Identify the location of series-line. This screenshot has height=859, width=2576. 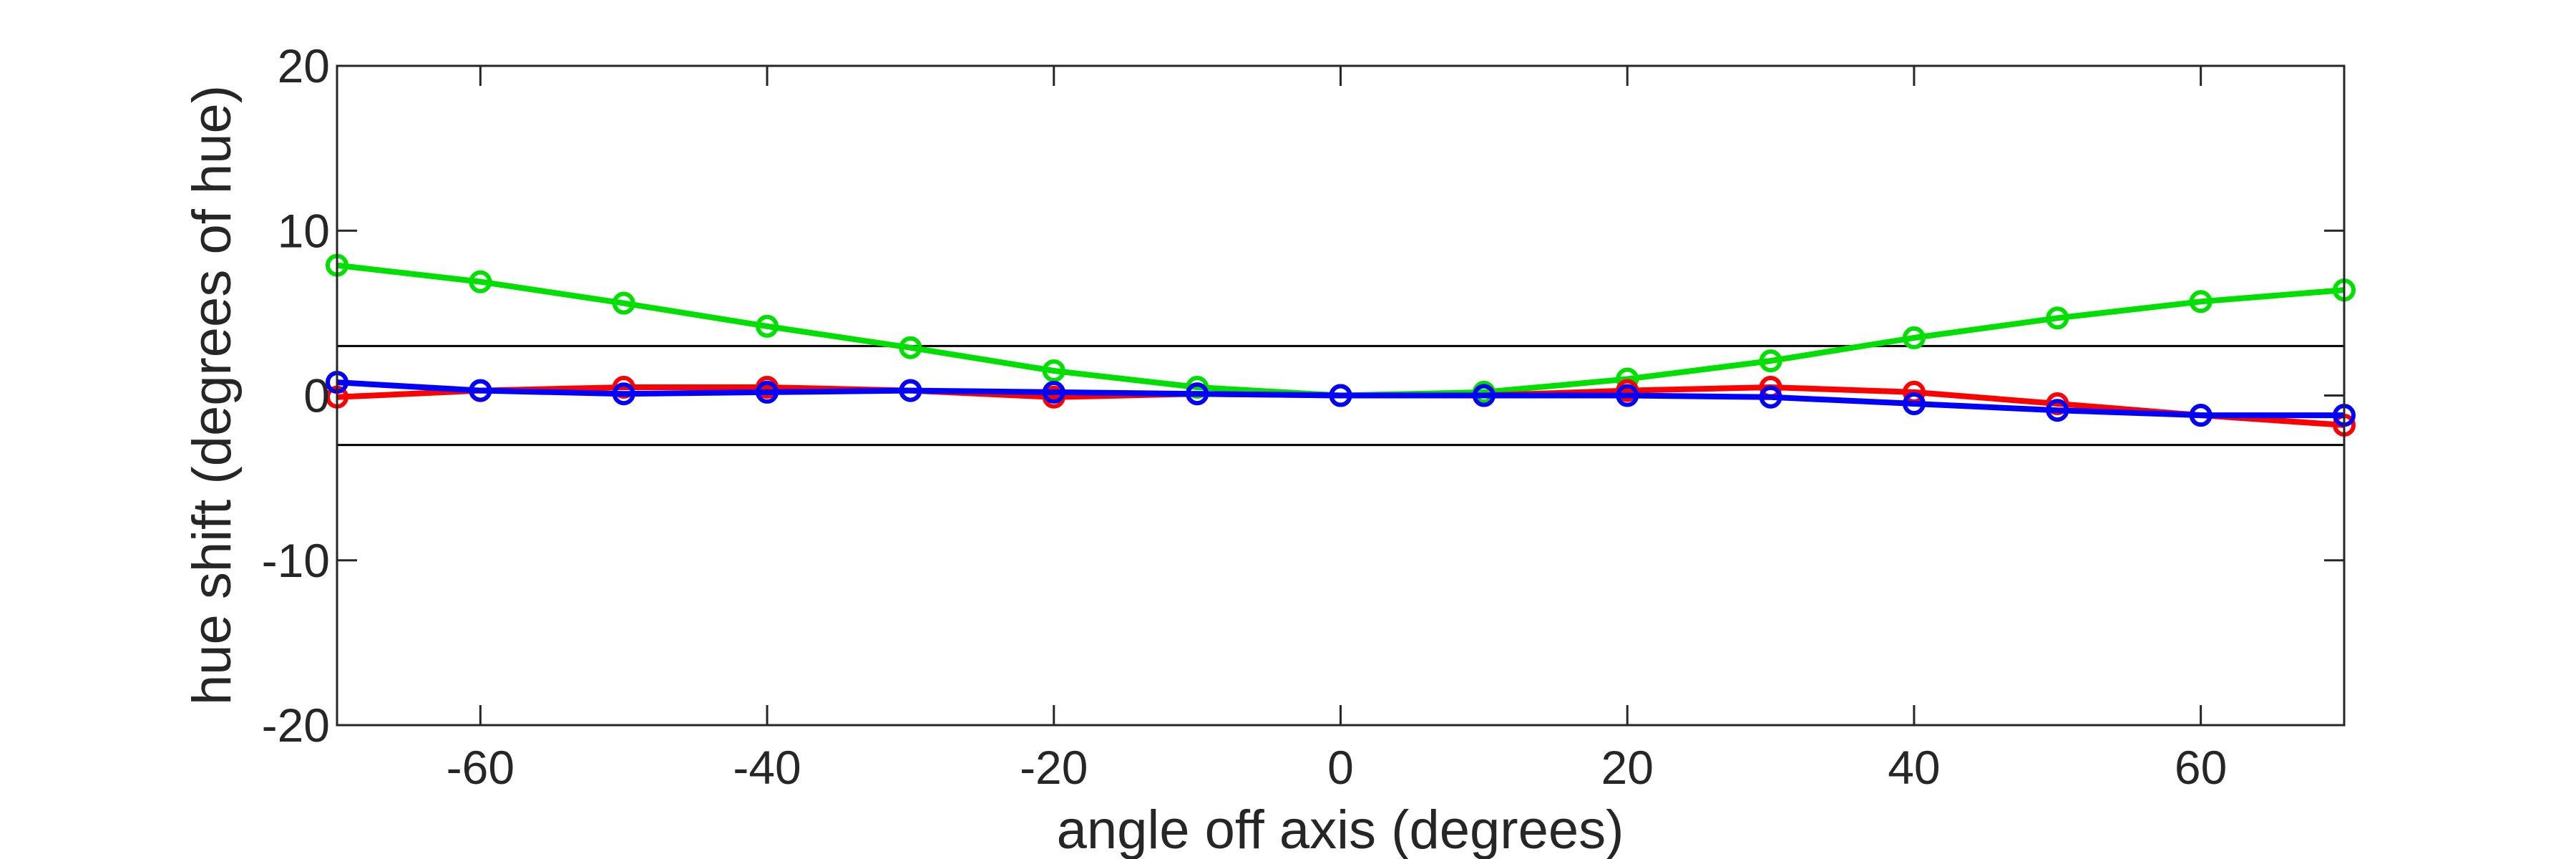
(1340, 399).